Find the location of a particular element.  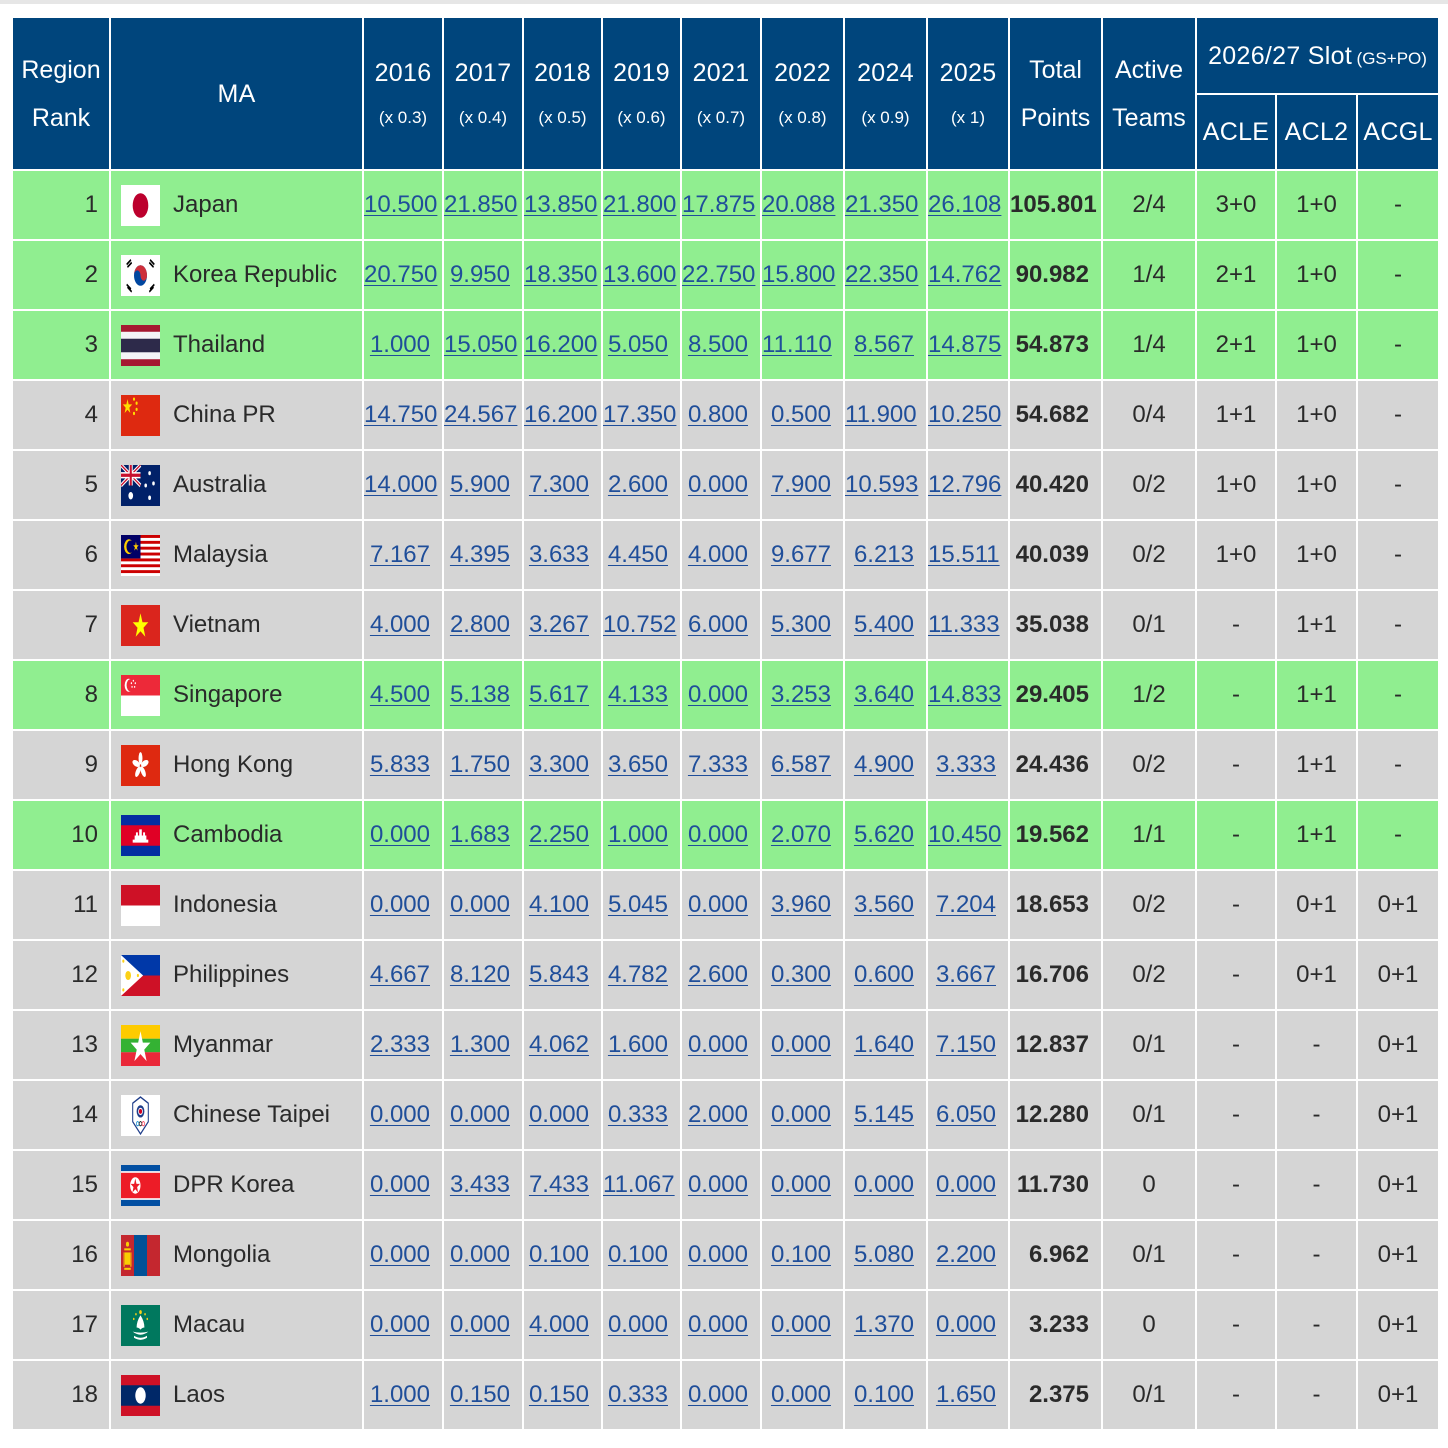

points-link: 14.762 is located at coordinates (965, 274).